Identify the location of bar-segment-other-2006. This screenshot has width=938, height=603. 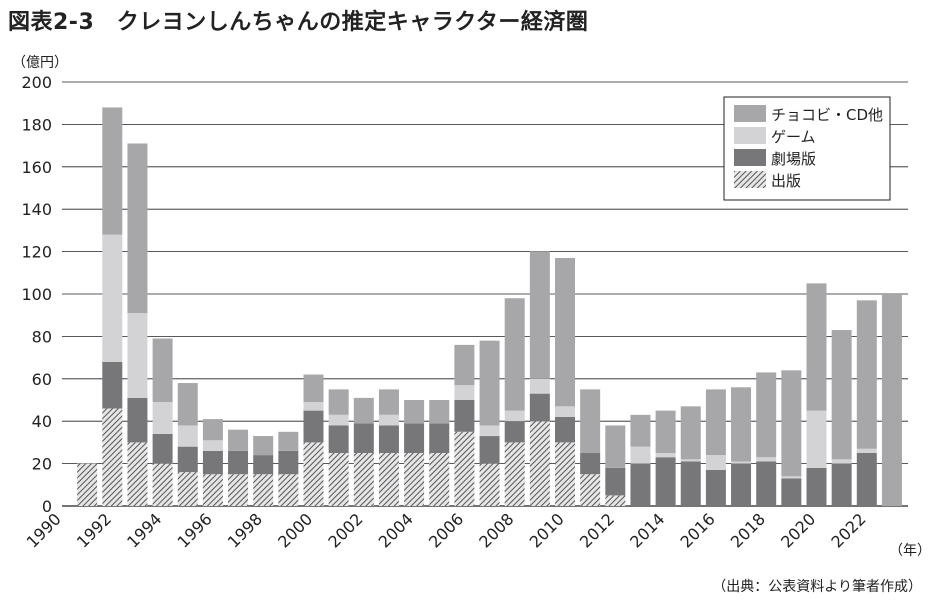
(464, 365).